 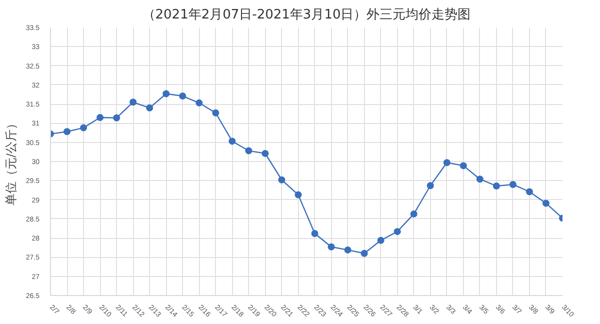 I want to click on y-axis-title: 单位（元/公斤）, so click(x=11, y=161).